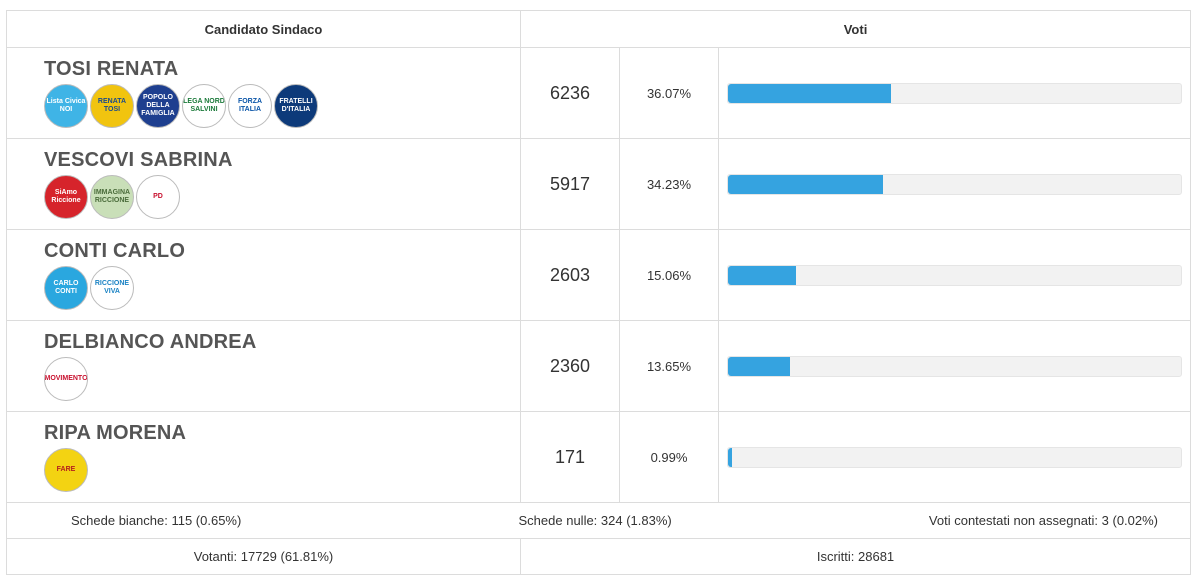 This screenshot has width=1200, height=586. What do you see at coordinates (66, 379) in the screenshot?
I see `party-logo: MOVIMENTO` at bounding box center [66, 379].